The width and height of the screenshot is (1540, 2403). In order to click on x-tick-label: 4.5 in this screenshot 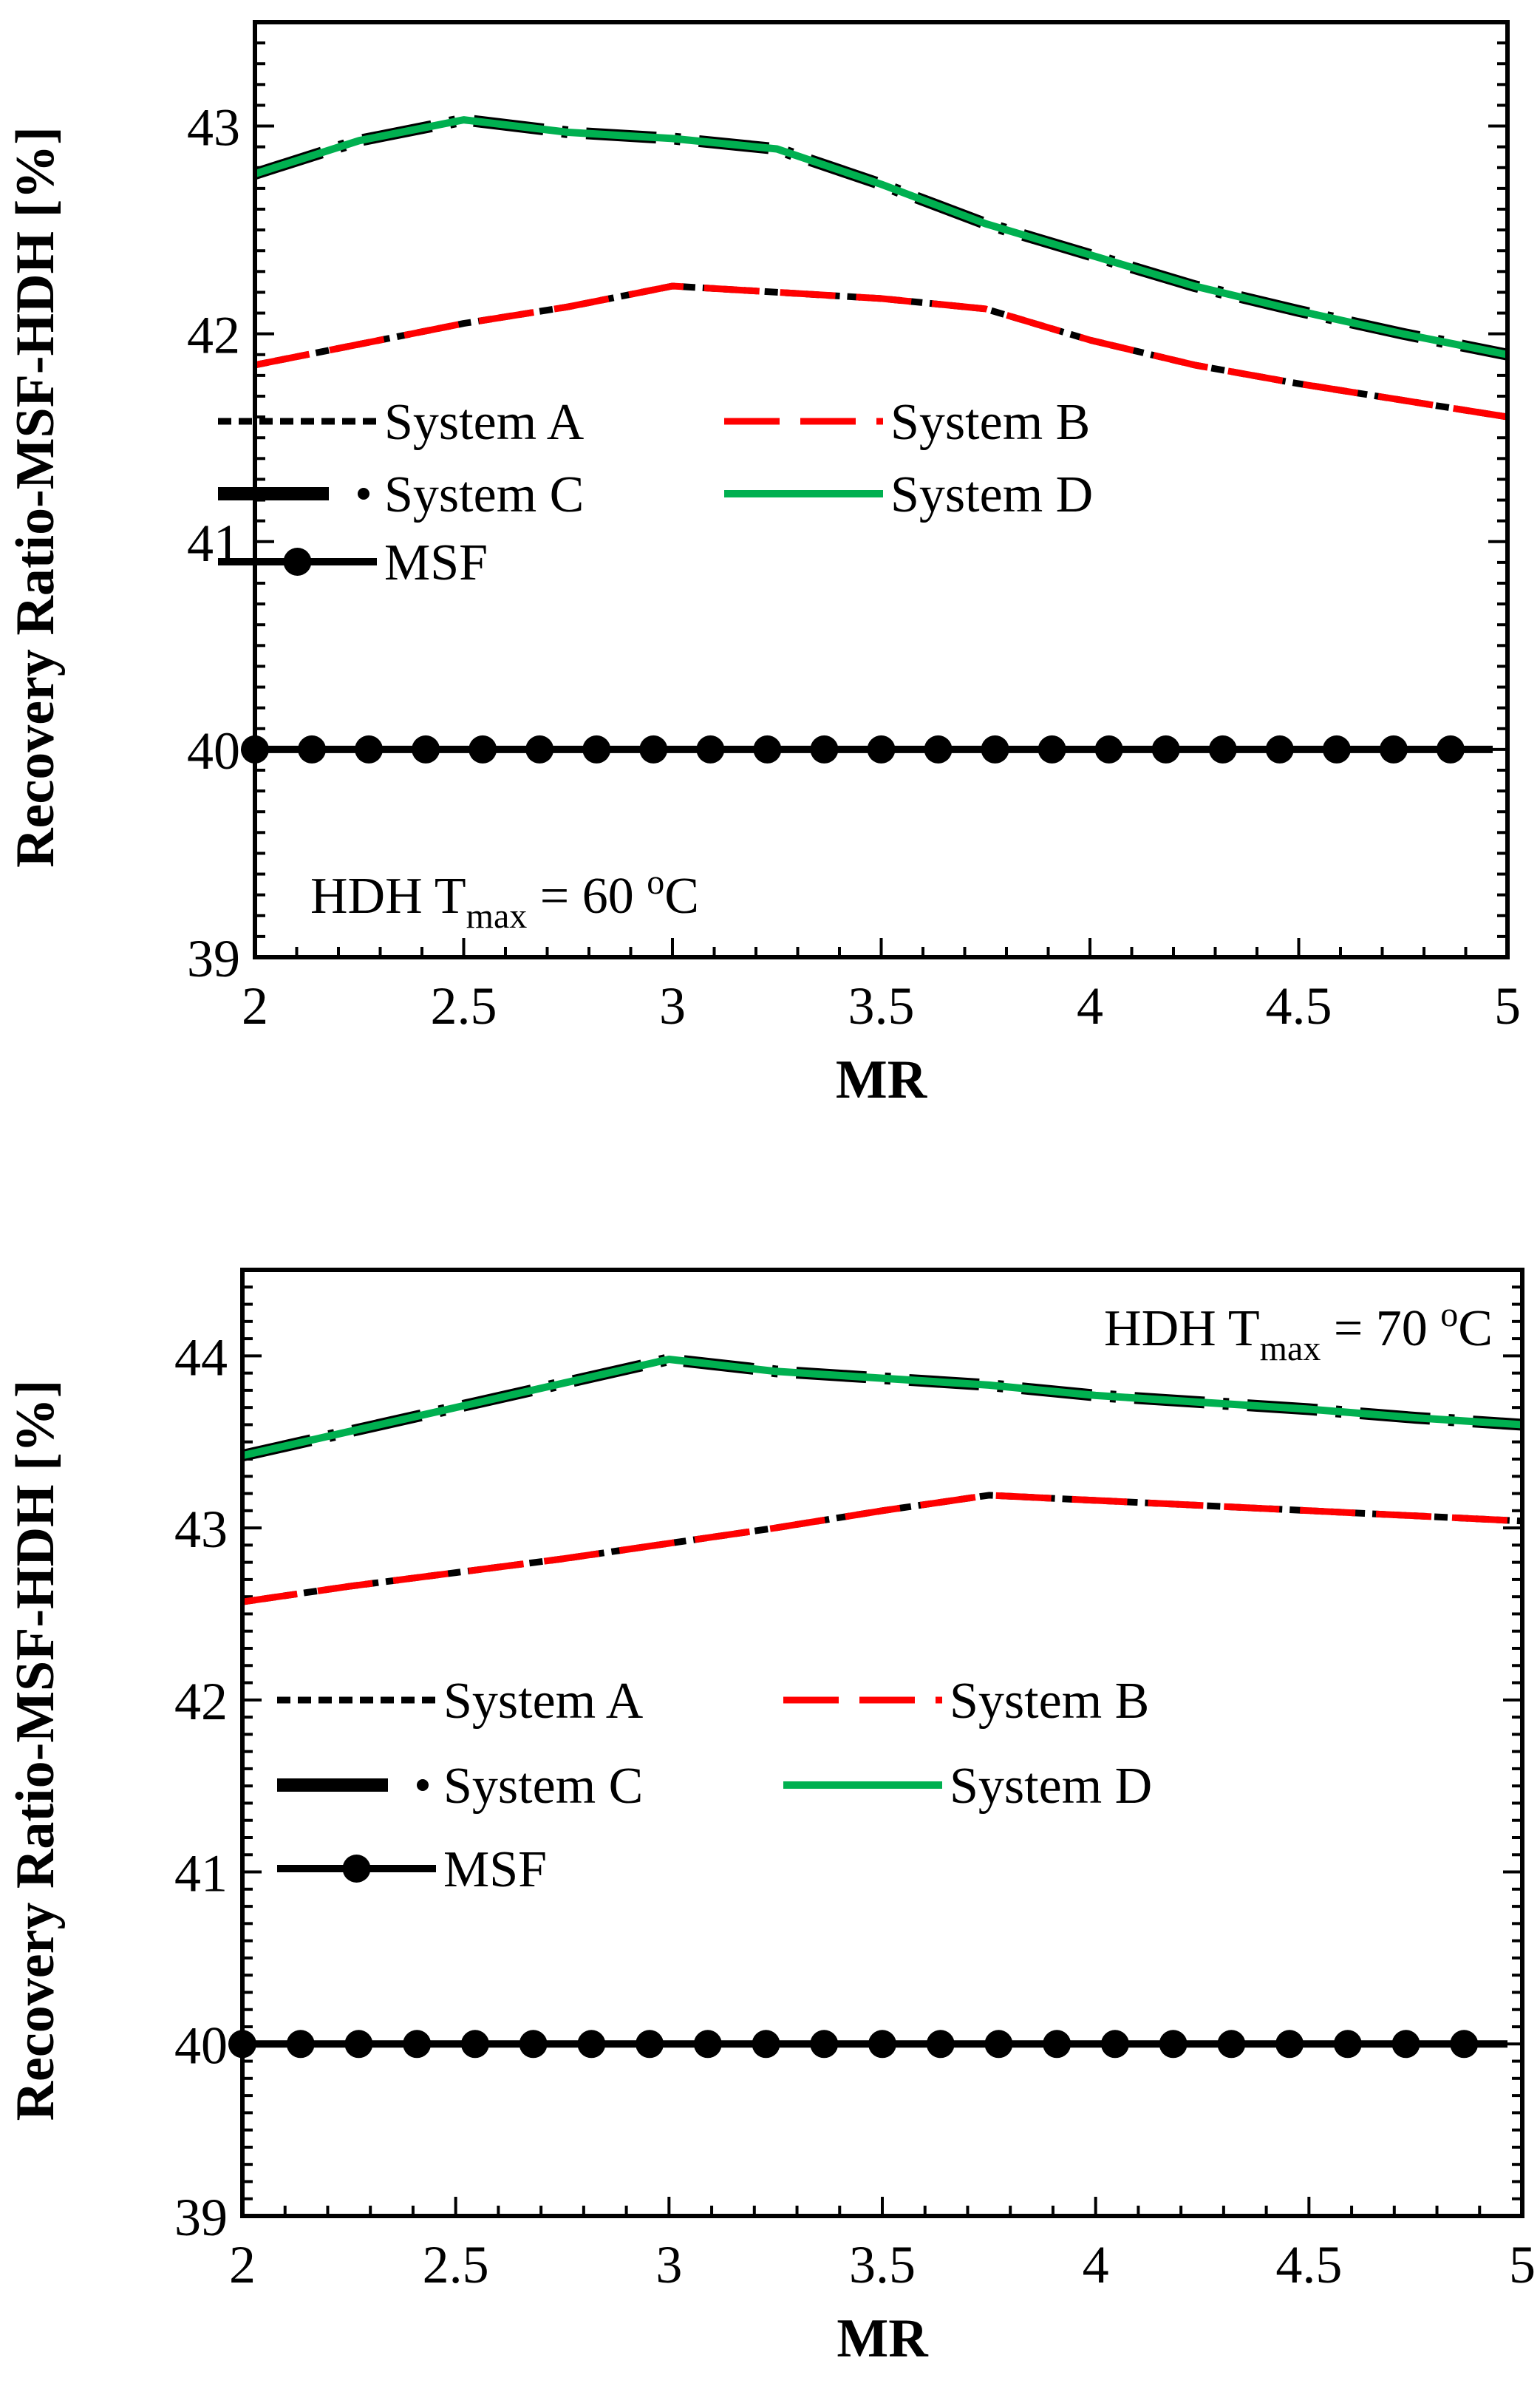, I will do `click(1308, 2264)`.